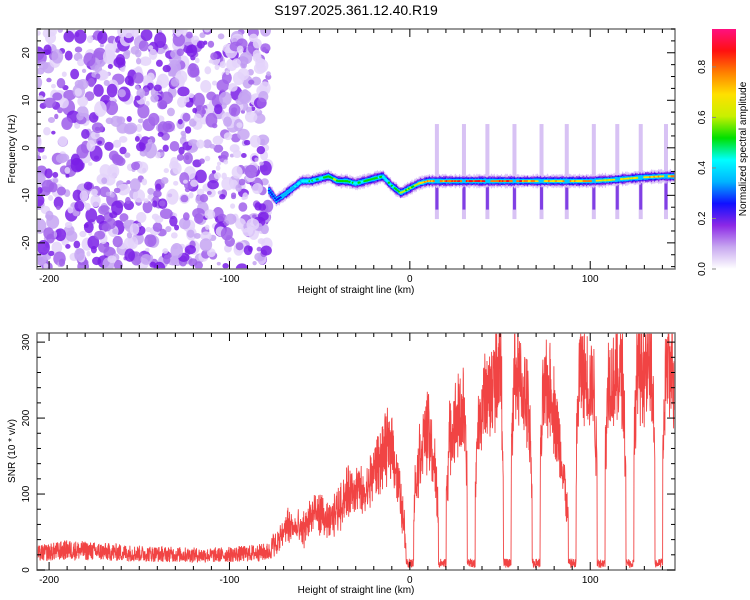 Image resolution: width=750 pixels, height=600 pixels. I want to click on colorbar-label: Normalized spectral amplitude, so click(743, 148).